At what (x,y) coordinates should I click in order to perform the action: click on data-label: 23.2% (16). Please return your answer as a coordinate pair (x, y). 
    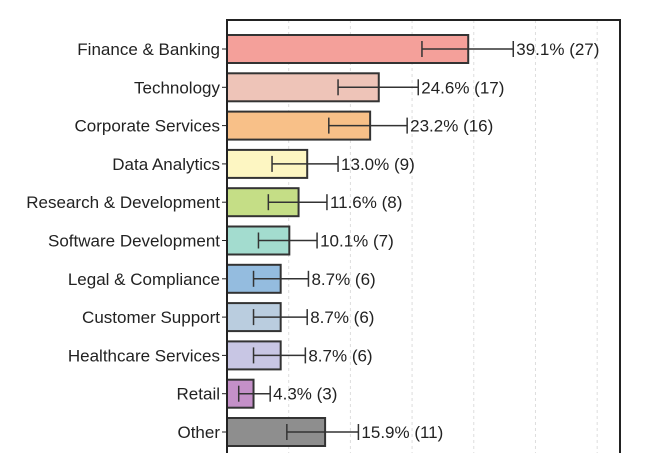
    Looking at the image, I should click on (451, 126).